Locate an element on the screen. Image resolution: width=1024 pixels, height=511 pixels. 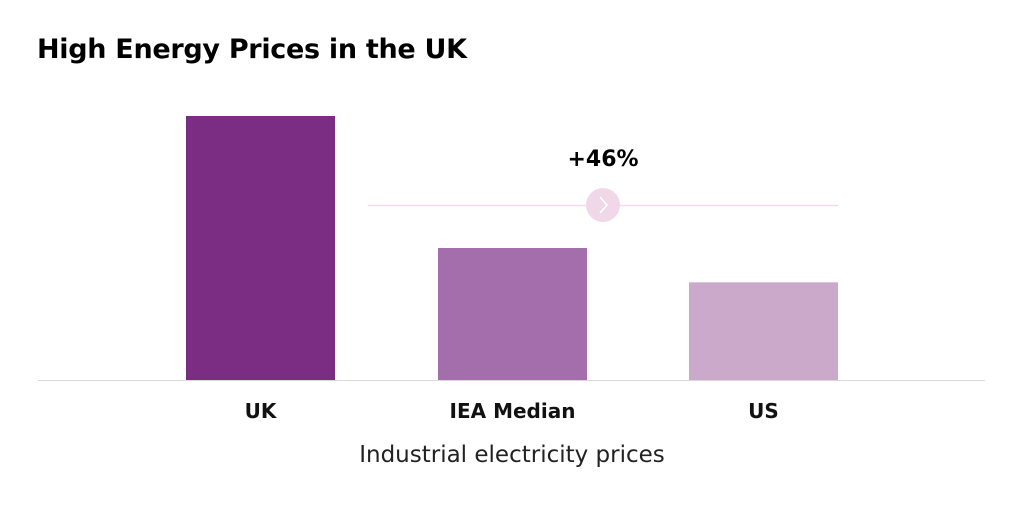
annotation-label: +46% is located at coordinates (602, 159).